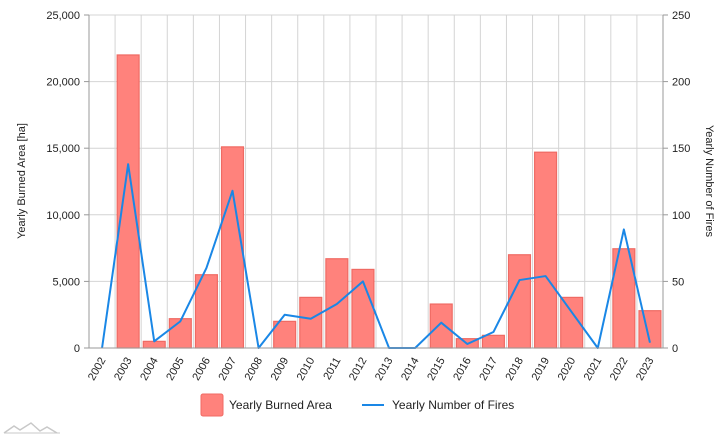 Image resolution: width=728 pixels, height=440 pixels. Describe the element at coordinates (619, 369) in the screenshot. I see `x-tick-label-2022: 2022` at that location.